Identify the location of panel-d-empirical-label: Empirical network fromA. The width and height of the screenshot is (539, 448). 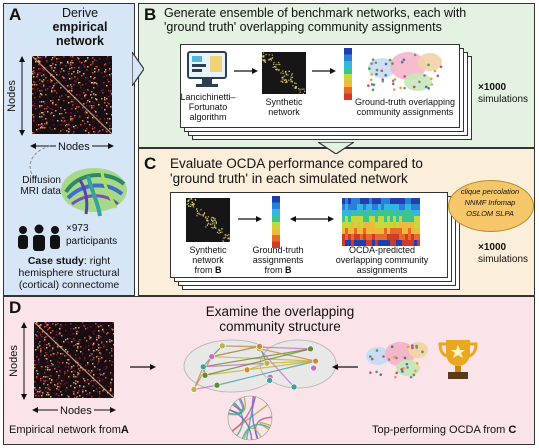
(69, 430).